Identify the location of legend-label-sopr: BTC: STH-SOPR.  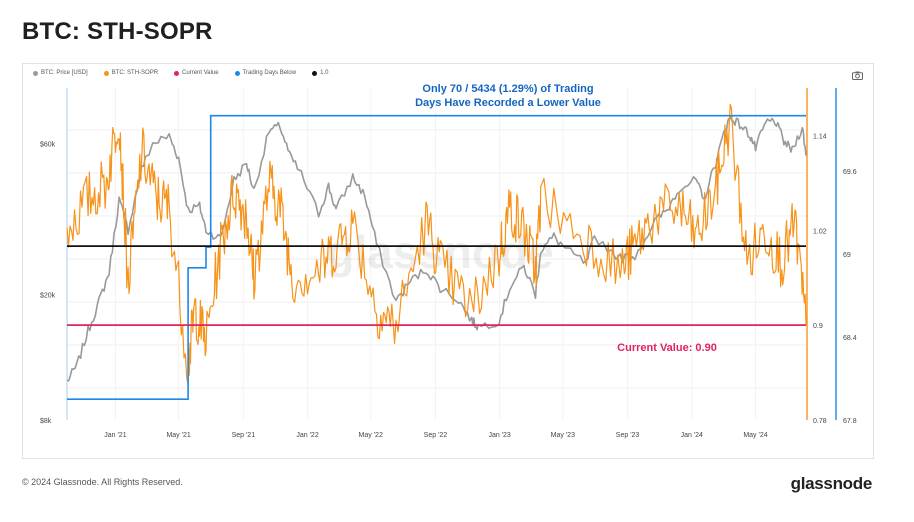
(135, 73).